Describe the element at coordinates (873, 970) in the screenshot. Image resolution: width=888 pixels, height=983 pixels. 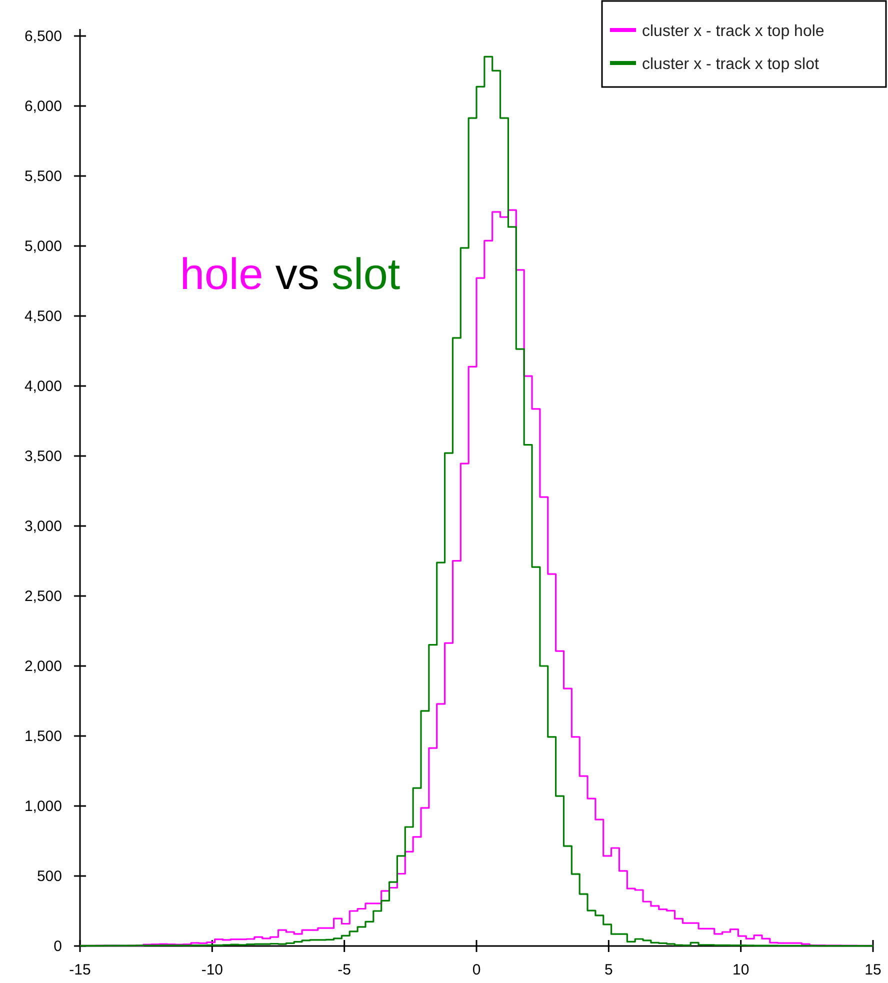
I see `x-tick-label: 15` at that location.